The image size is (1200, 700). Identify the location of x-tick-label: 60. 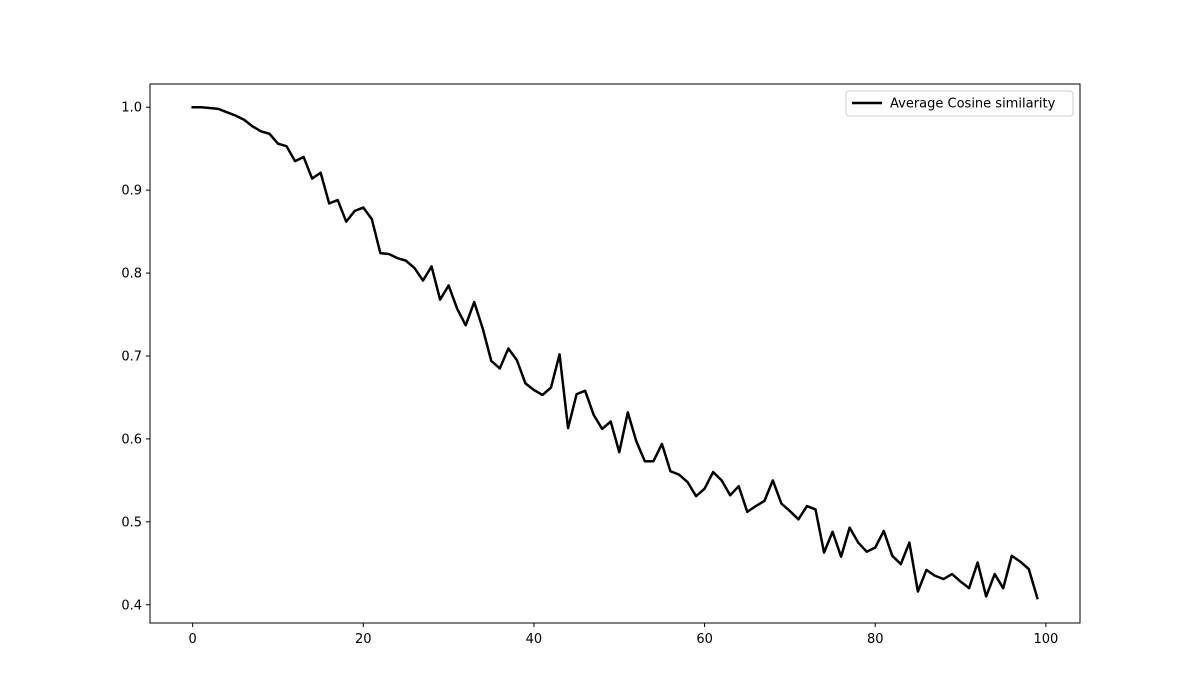
(704, 639).